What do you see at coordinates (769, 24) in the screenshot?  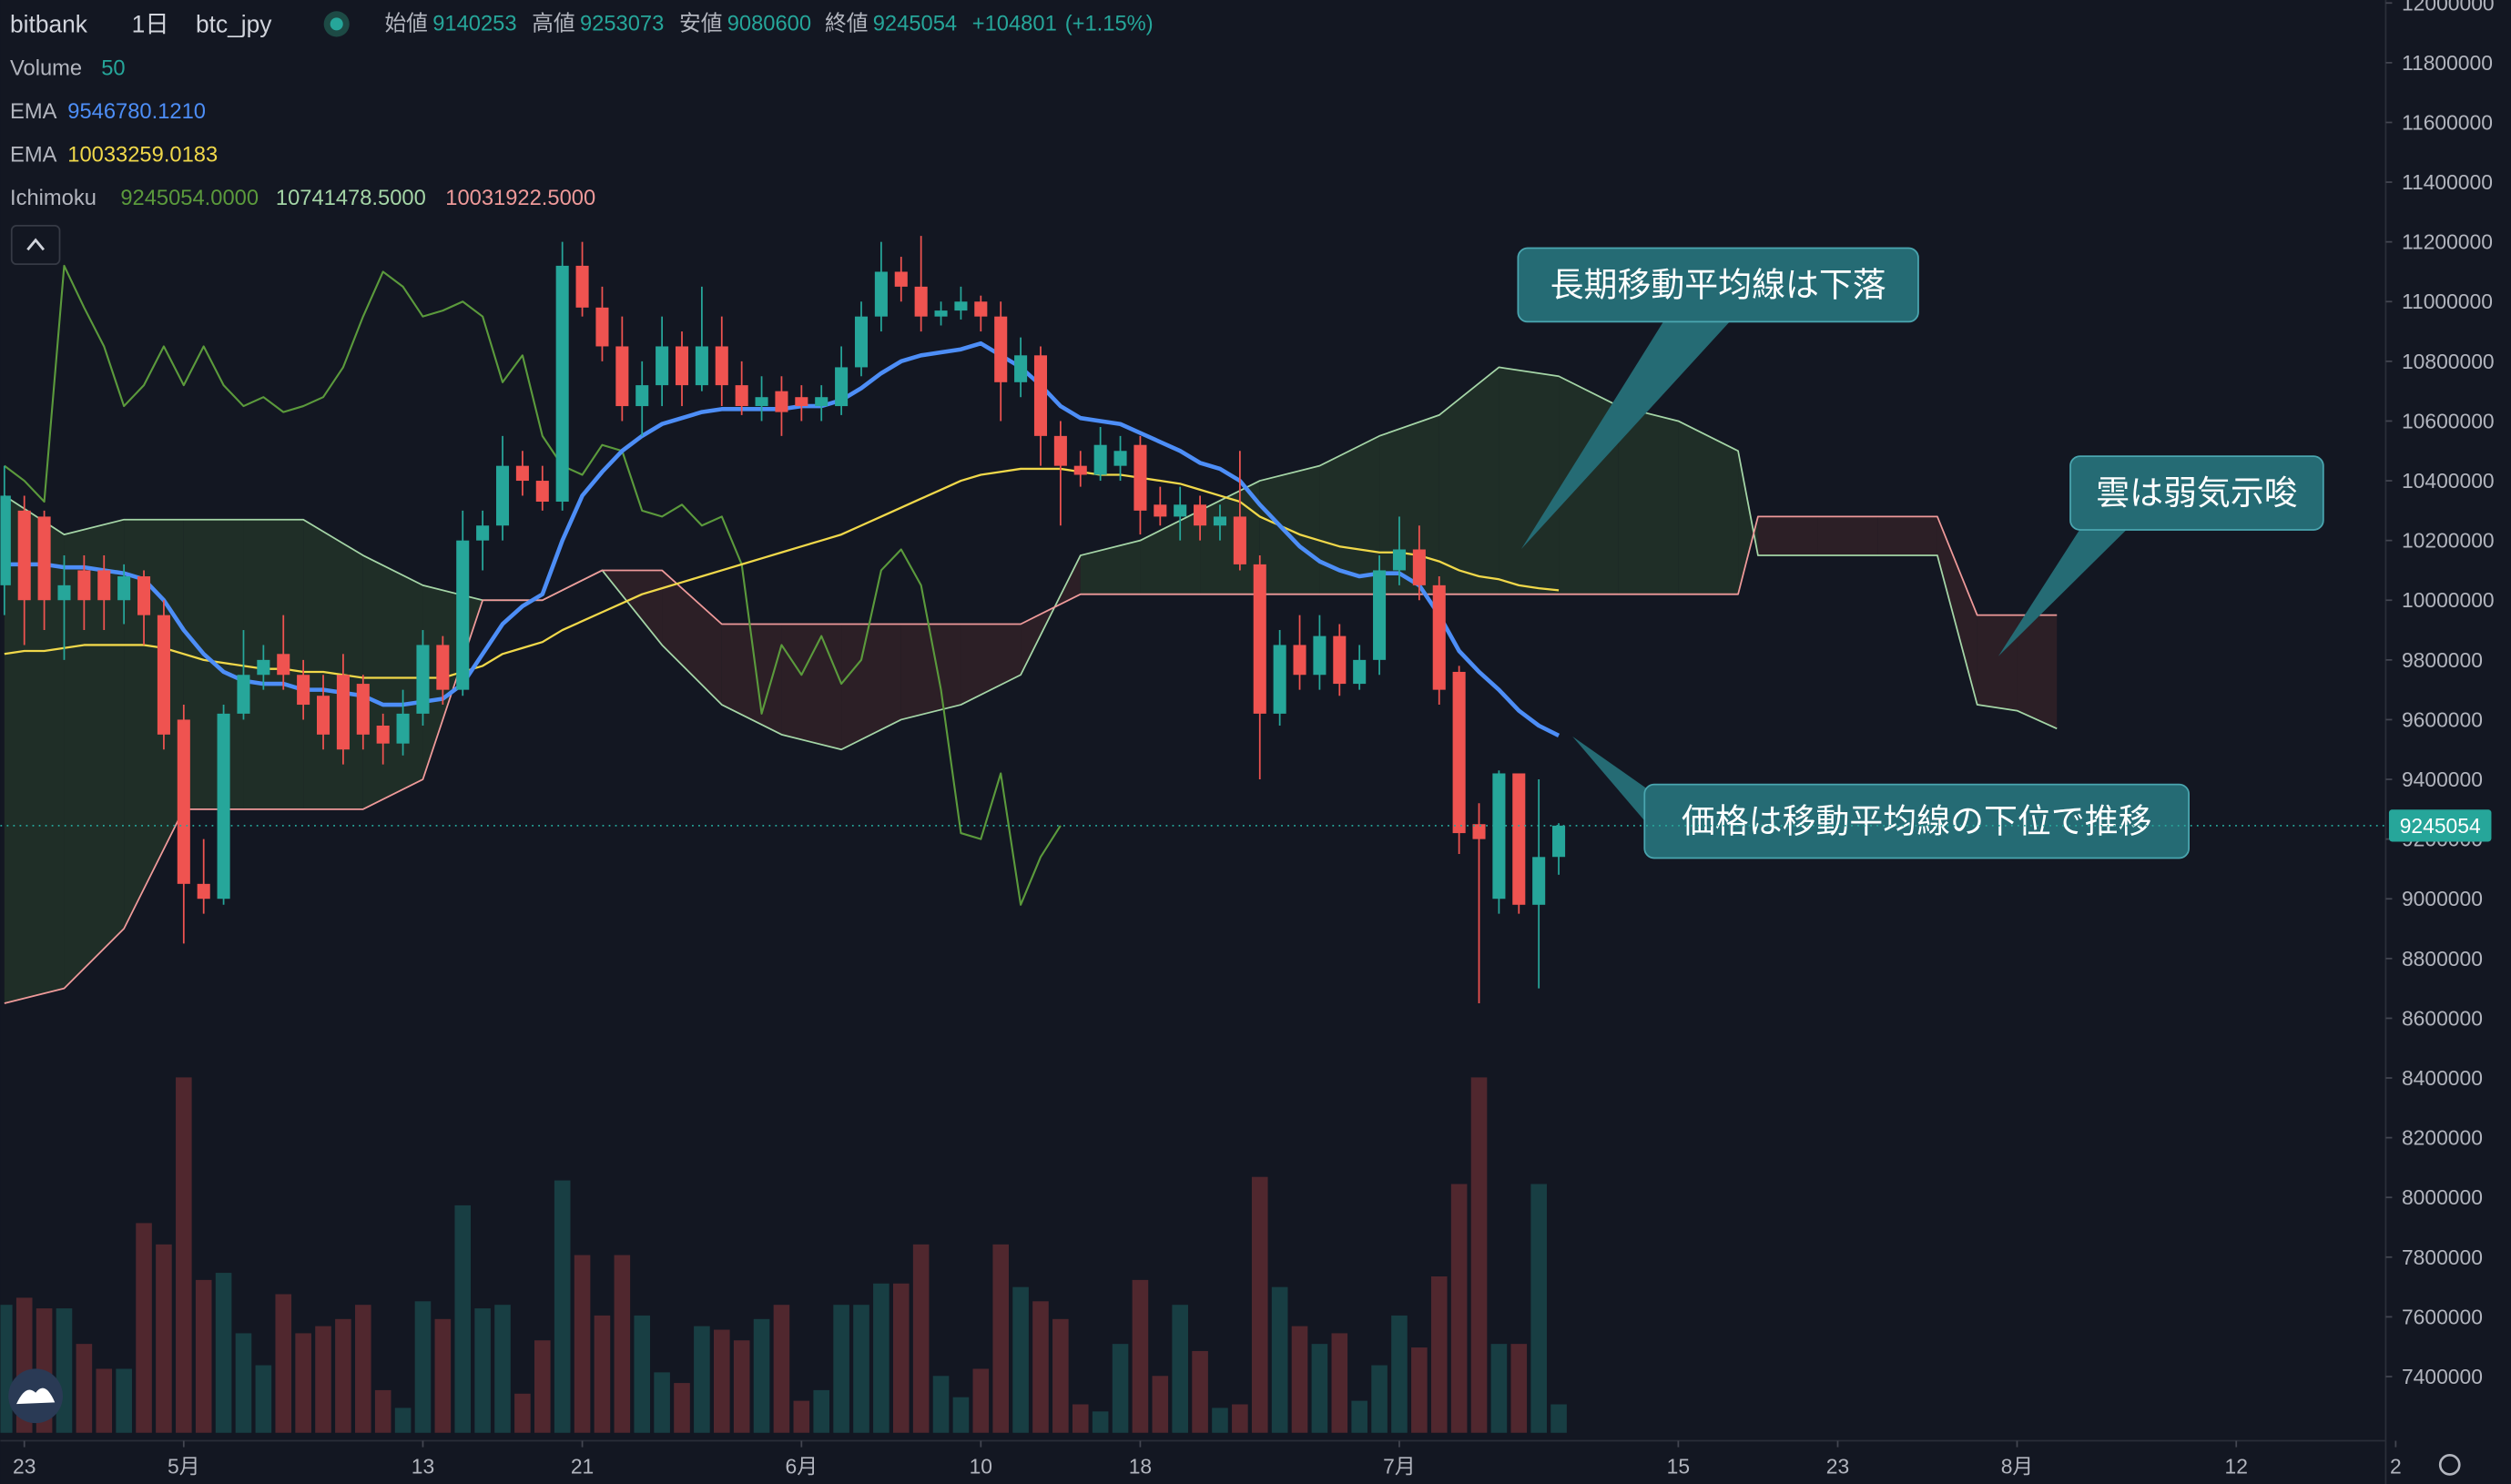 I see `low-value: 9080600` at bounding box center [769, 24].